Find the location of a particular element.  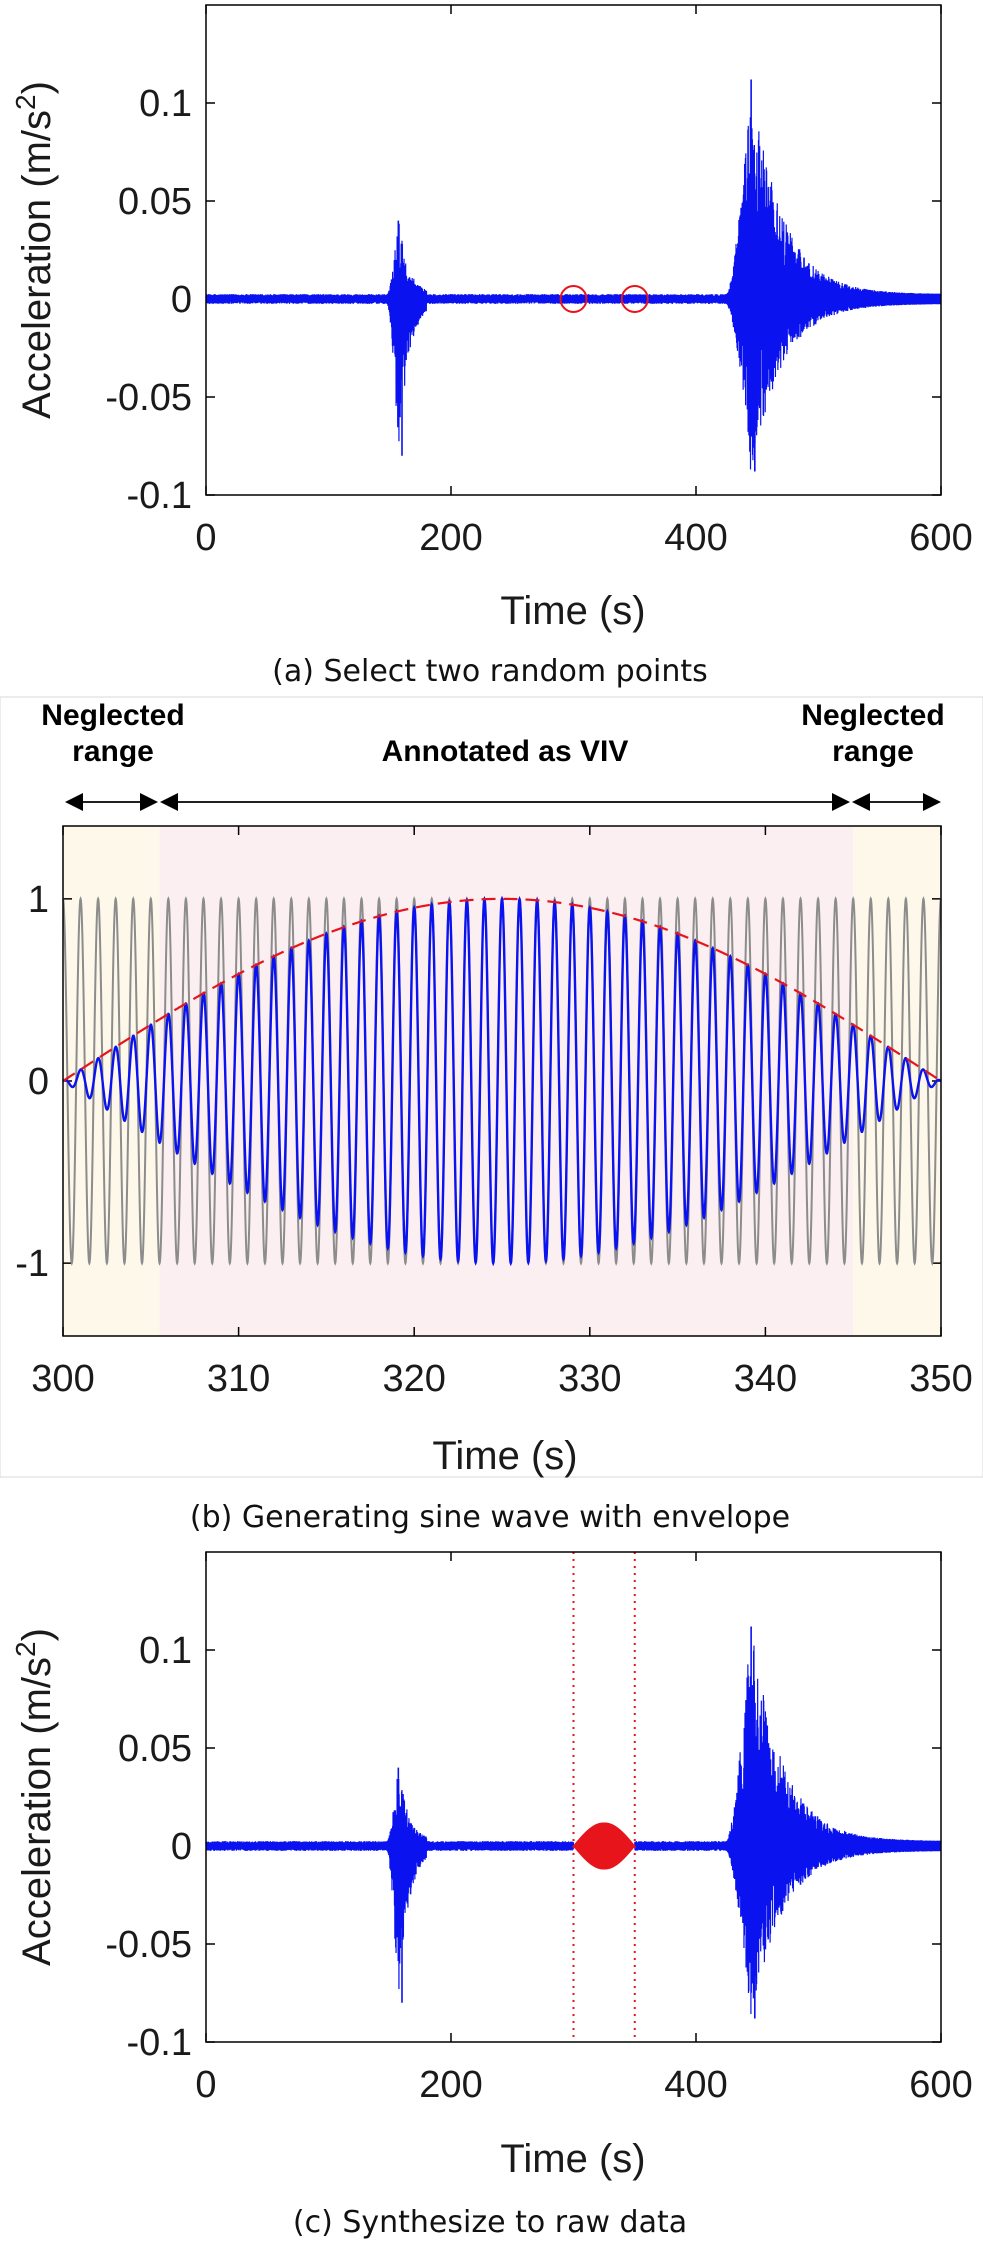

enveloped-sine-wave is located at coordinates (502, 1081).